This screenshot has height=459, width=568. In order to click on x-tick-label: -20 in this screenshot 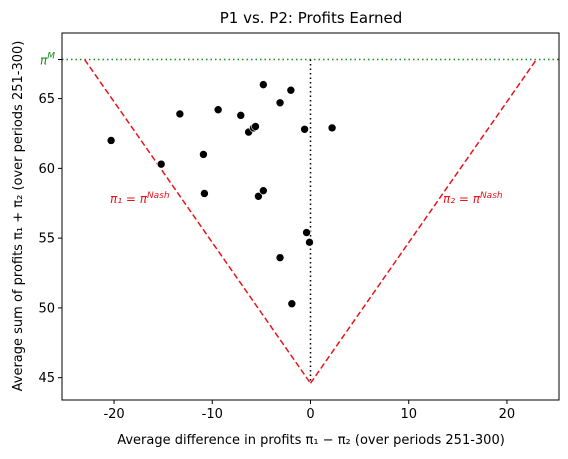, I will do `click(113, 414)`.